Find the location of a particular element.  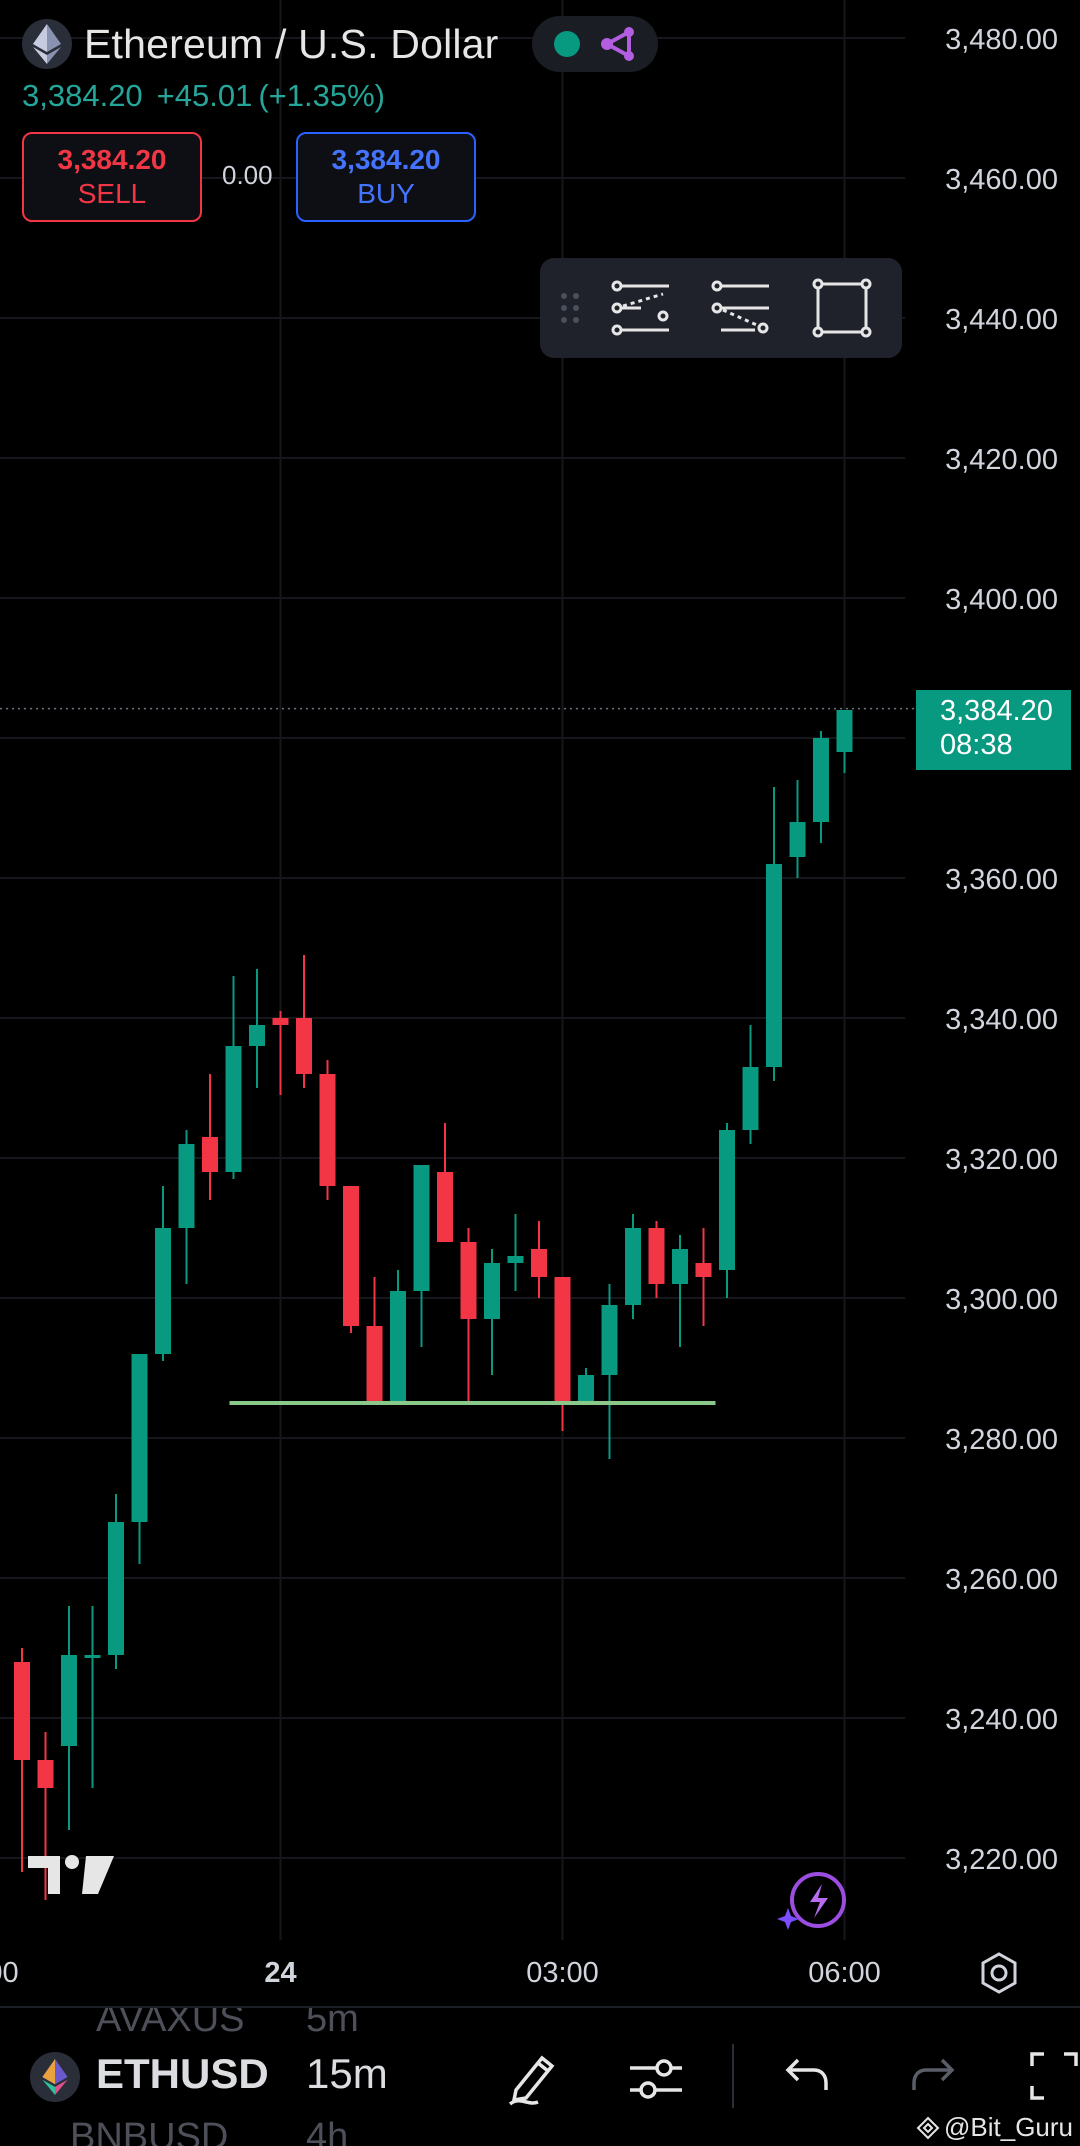

bar-countdown: 08:38 is located at coordinates (976, 744).